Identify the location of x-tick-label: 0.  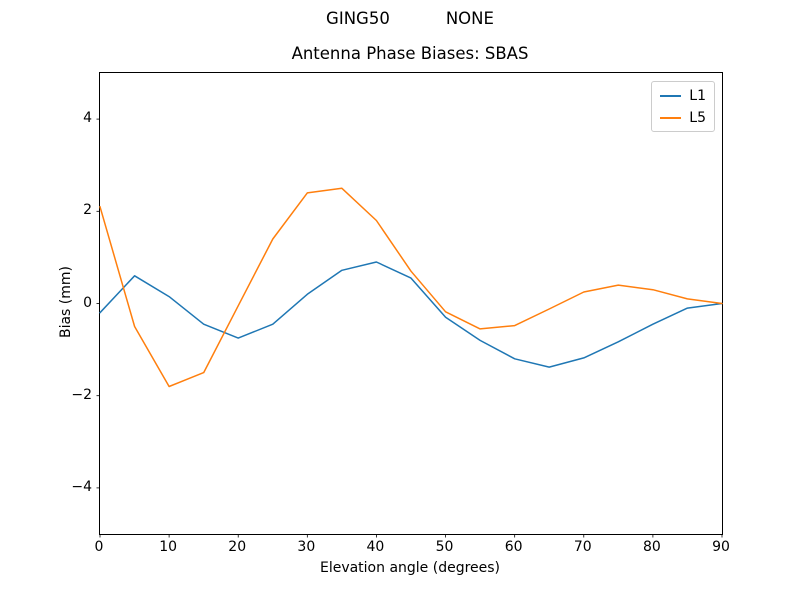
(99, 547).